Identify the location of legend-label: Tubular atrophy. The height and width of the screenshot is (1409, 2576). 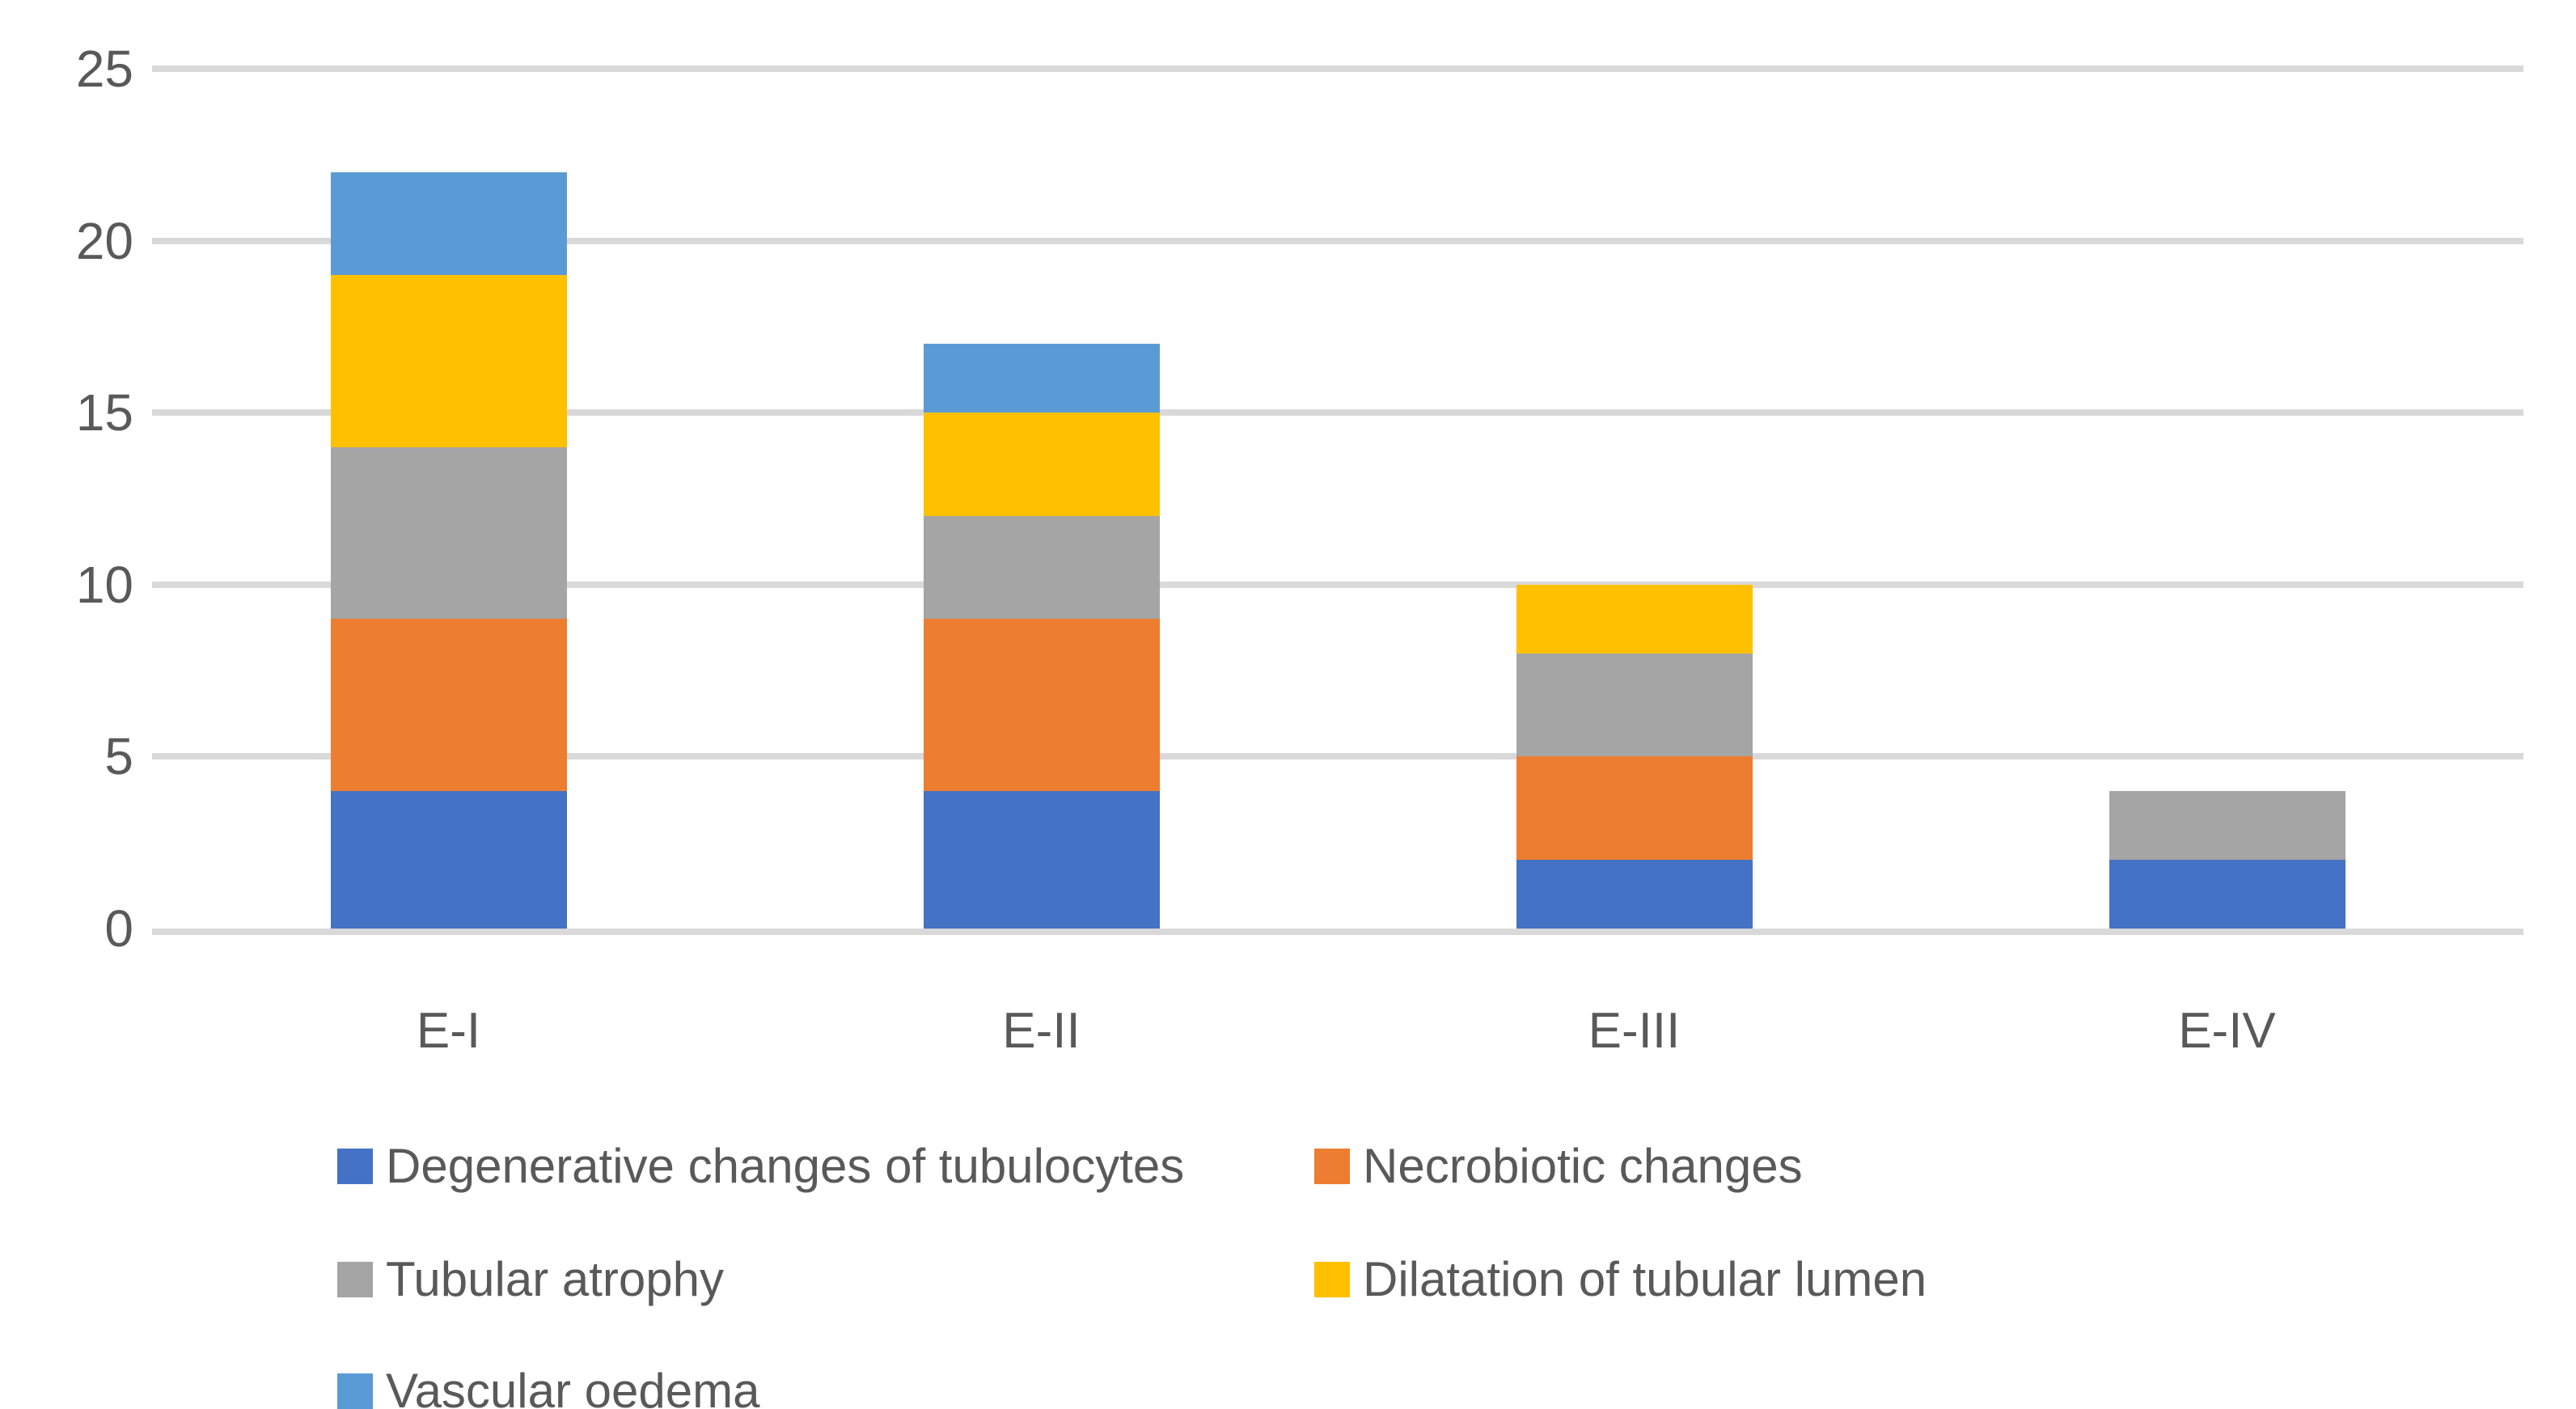
(556, 1279).